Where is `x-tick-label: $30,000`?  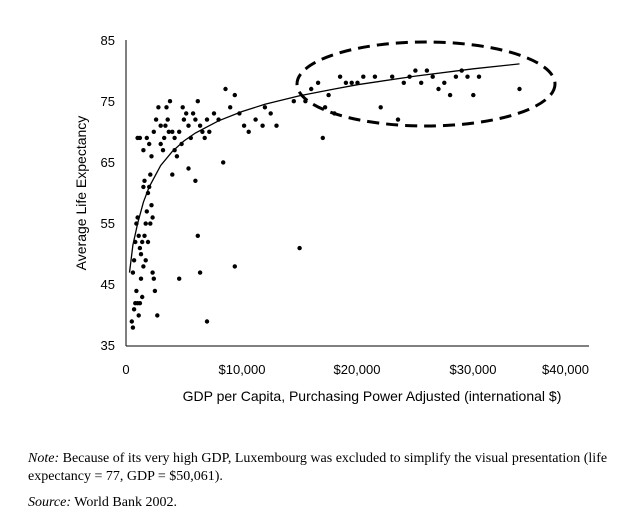 x-tick-label: $30,000 is located at coordinates (473, 369).